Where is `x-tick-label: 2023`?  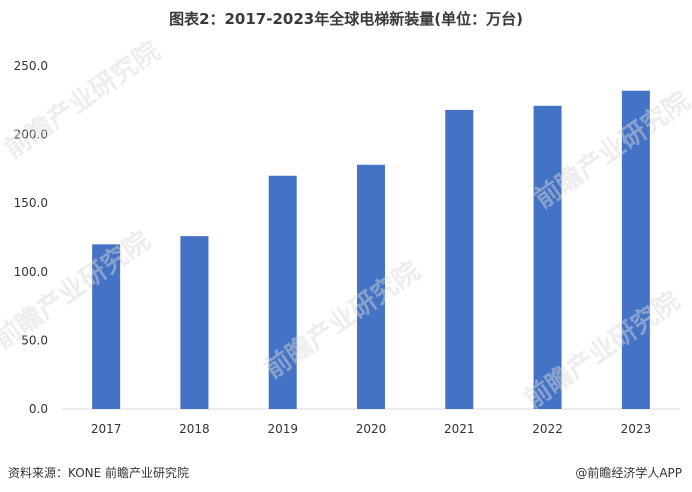 x-tick-label: 2023 is located at coordinates (636, 429).